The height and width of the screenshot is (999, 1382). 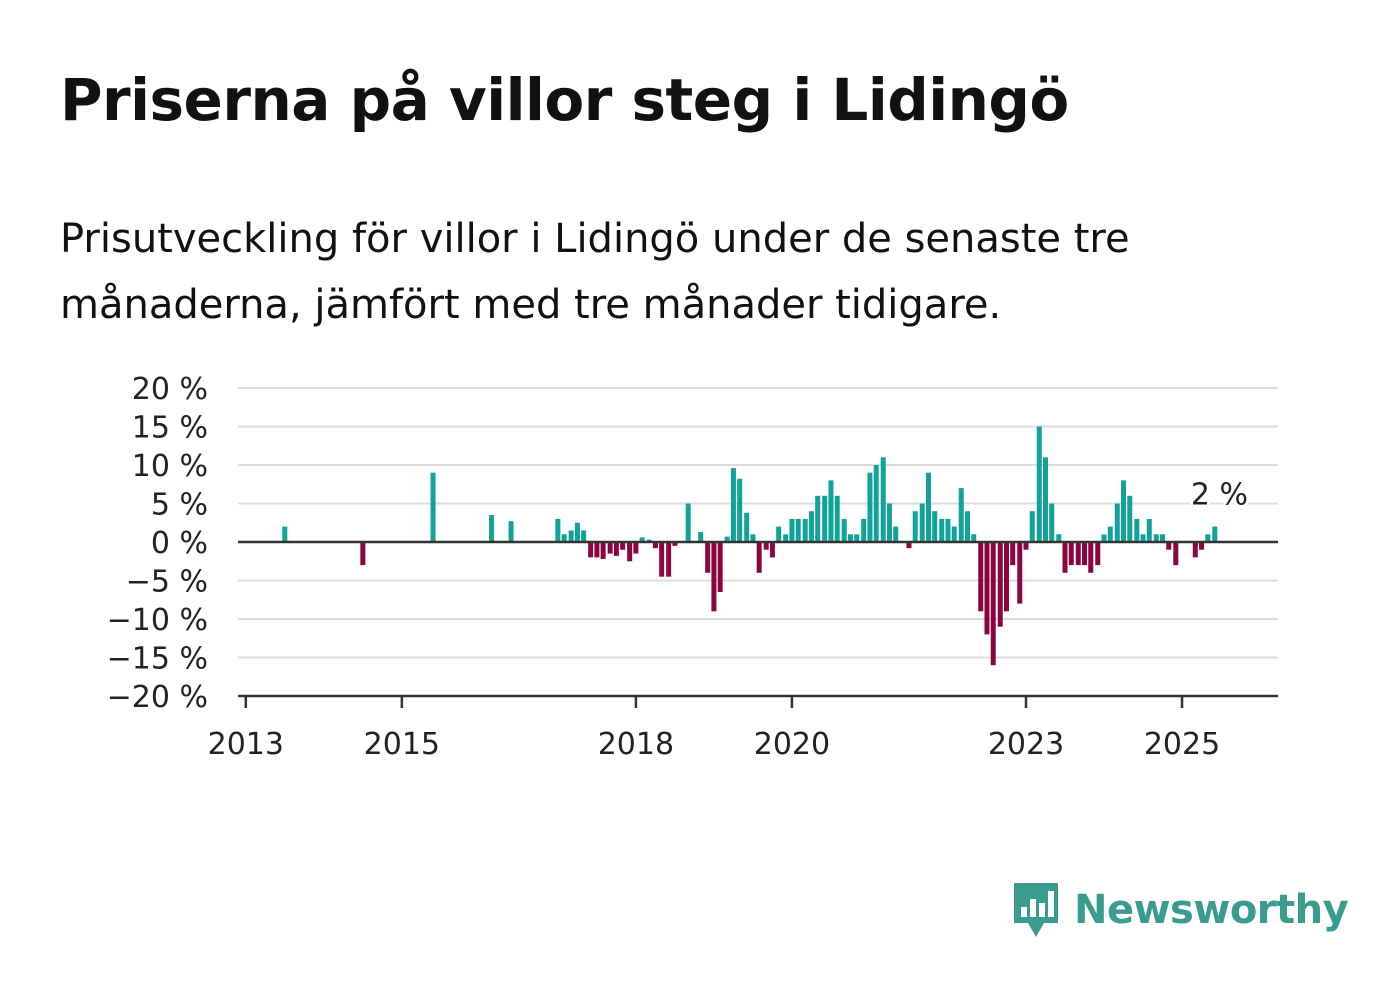 What do you see at coordinates (167, 582) in the screenshot?
I see `y-tick-label: −5 %` at bounding box center [167, 582].